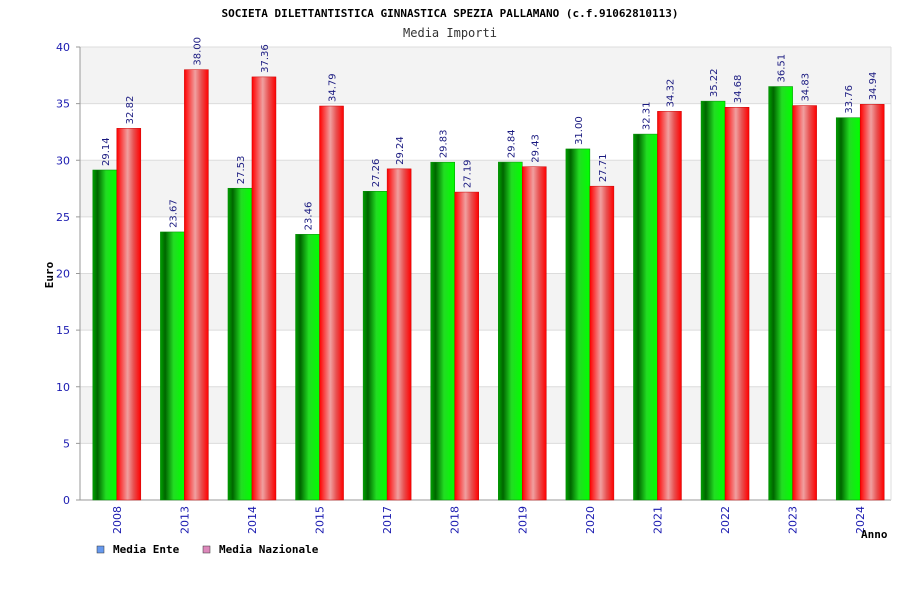 This screenshot has height=600, width=900. I want to click on data-label: 27.71, so click(603, 168).